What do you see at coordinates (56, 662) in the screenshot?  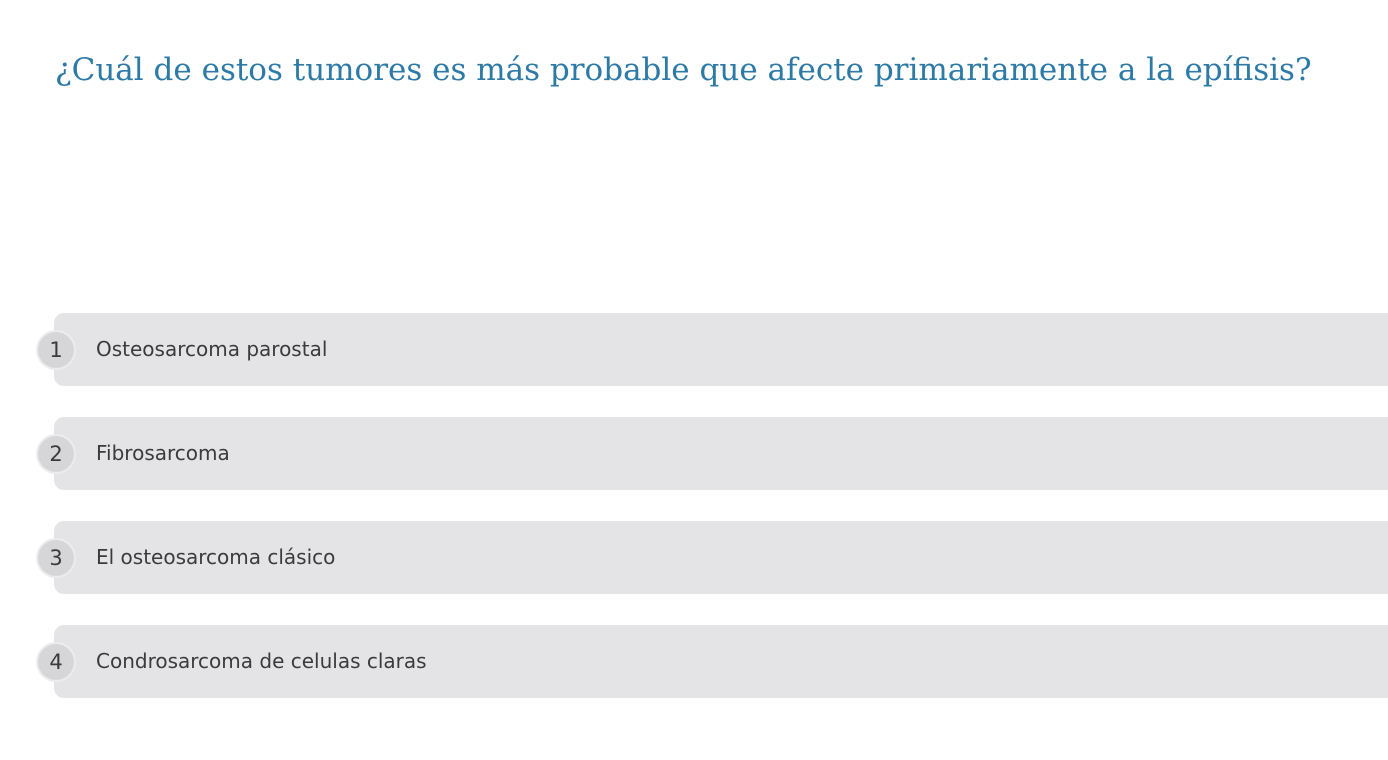 I see `answer-number-badge: 4` at bounding box center [56, 662].